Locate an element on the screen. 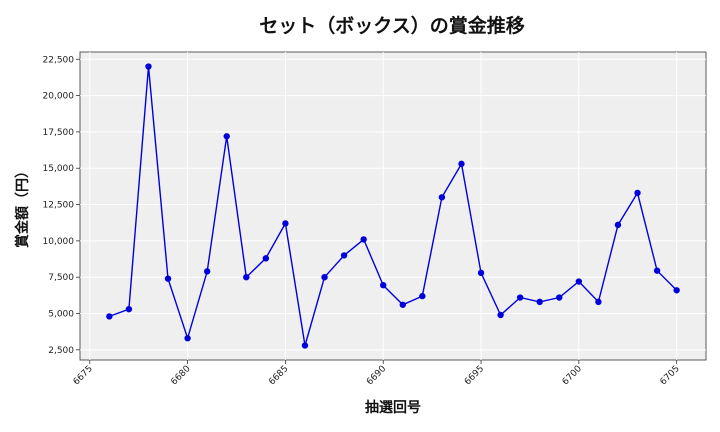 Image resolution: width=720 pixels, height=432 pixels. x-tick-label: 6675 is located at coordinates (83, 375).